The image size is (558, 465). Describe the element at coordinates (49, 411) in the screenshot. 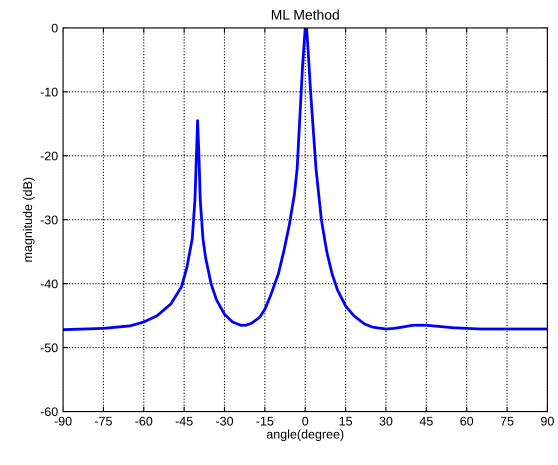

I see `y-tick-label: -60` at that location.